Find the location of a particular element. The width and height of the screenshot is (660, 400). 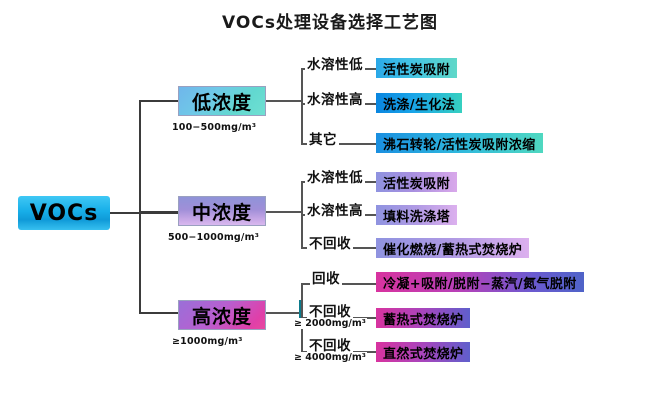

connector-low-subtrunk is located at coordinates (302, 106).